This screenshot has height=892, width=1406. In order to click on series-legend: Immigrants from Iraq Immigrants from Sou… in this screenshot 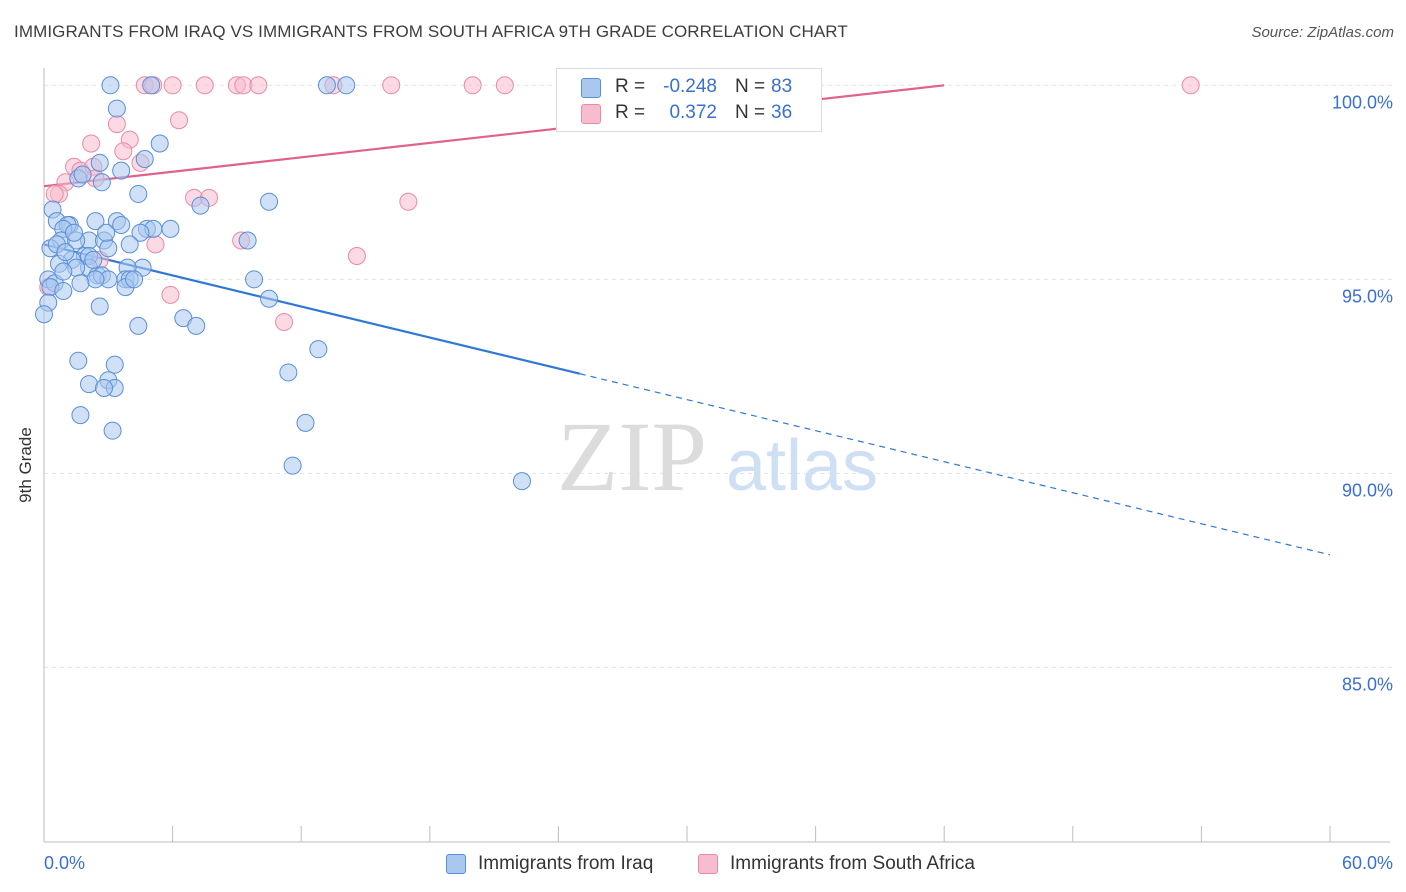, I will do `click(703, 865)`.